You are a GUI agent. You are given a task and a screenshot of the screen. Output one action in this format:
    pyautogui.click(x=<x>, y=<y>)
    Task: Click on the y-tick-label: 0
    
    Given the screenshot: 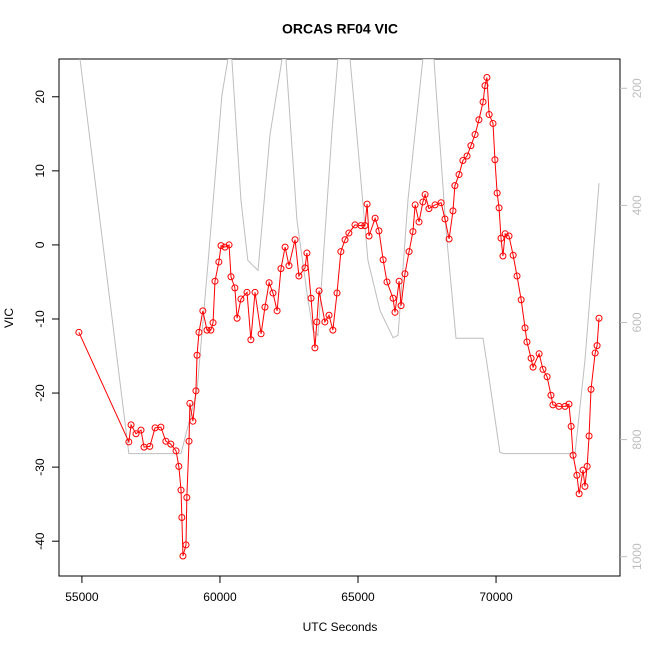 What is the action you would take?
    pyautogui.click(x=40, y=244)
    